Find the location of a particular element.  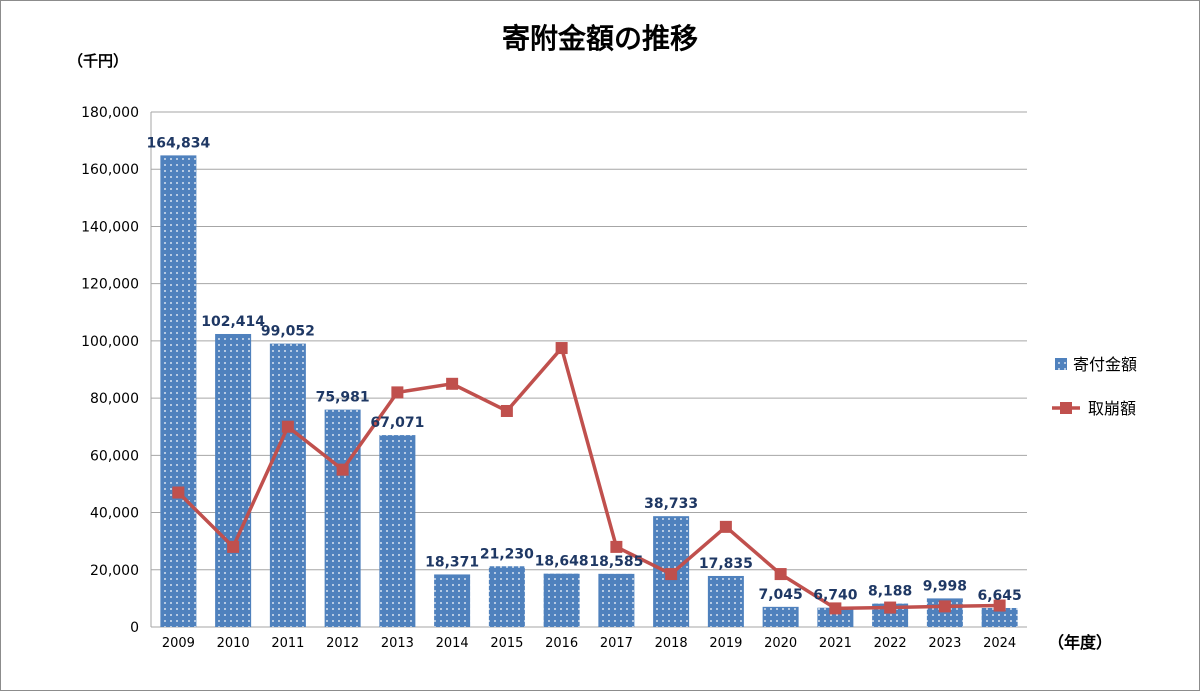

line-marker-2013 is located at coordinates (397, 392).